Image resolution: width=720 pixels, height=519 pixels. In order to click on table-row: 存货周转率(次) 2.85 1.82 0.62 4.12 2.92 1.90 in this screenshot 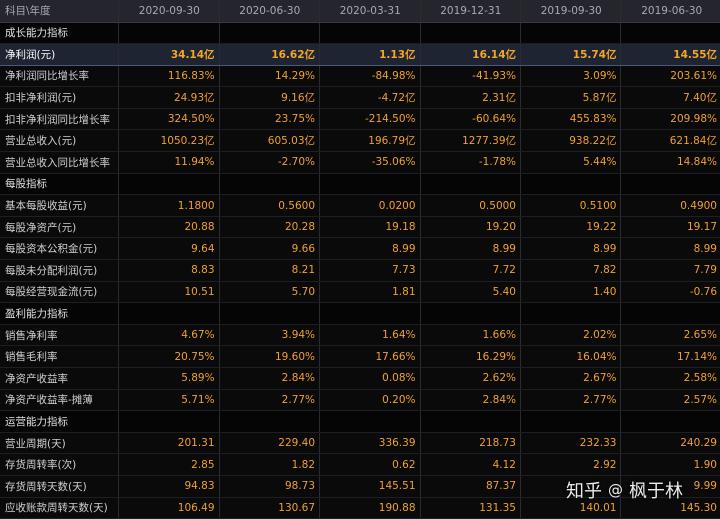, I will do `click(360, 464)`.